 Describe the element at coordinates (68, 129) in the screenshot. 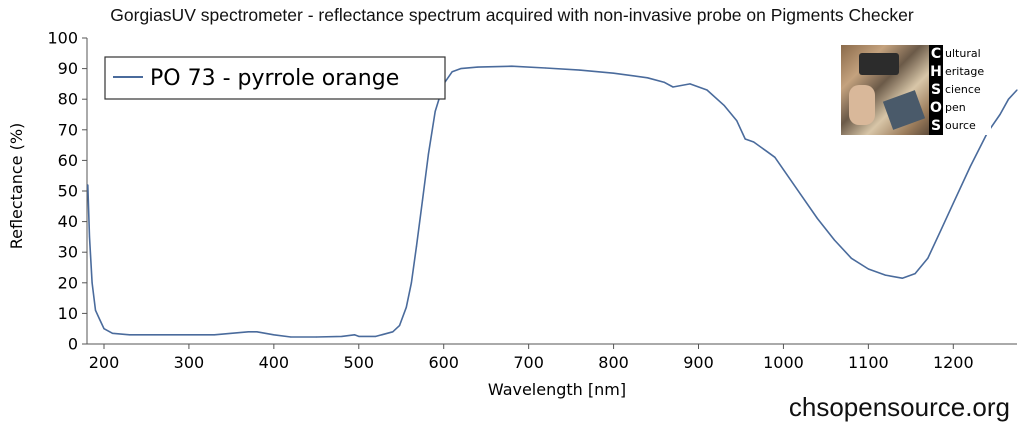

I see `y-tick-label: 70` at that location.